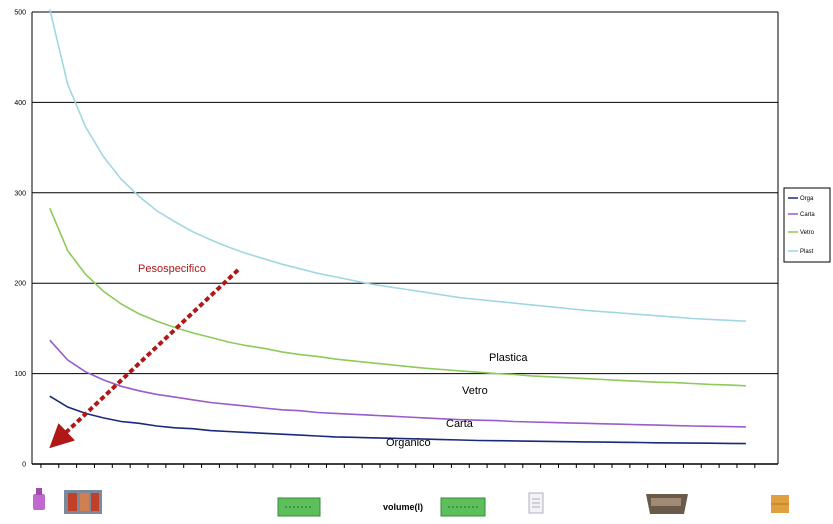 Image resolution: width=833 pixels, height=524 pixels. Describe the element at coordinates (172, 269) in the screenshot. I see `annotation-pesospecifico: Pesospecifico` at that location.